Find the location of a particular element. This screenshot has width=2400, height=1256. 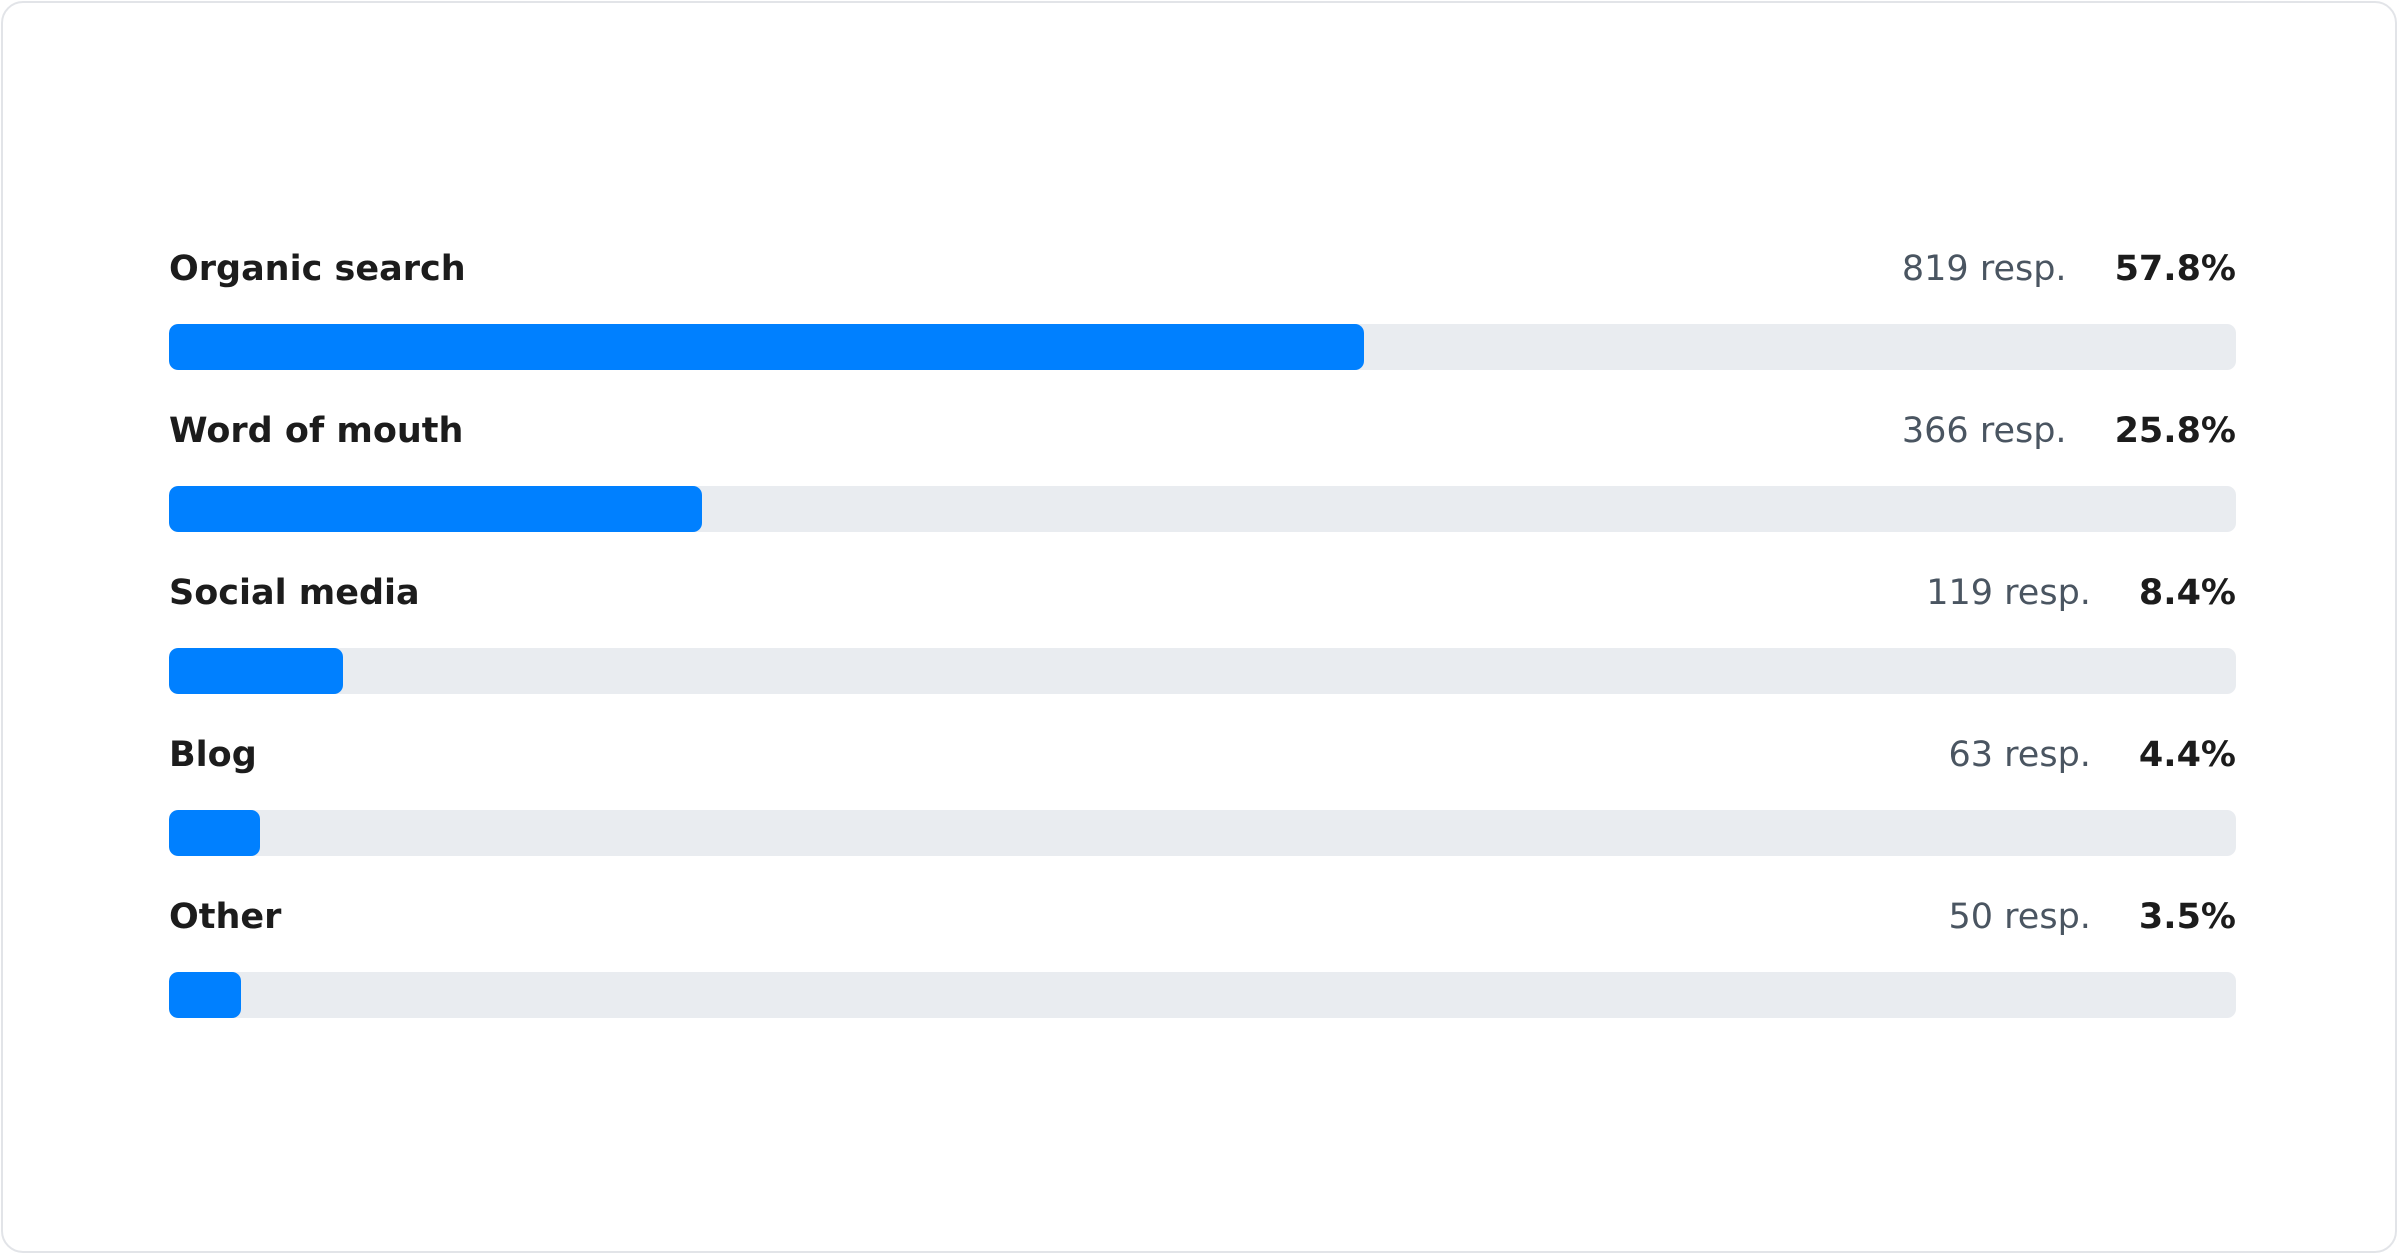

percent-label: 8.4% is located at coordinates (2187, 593).